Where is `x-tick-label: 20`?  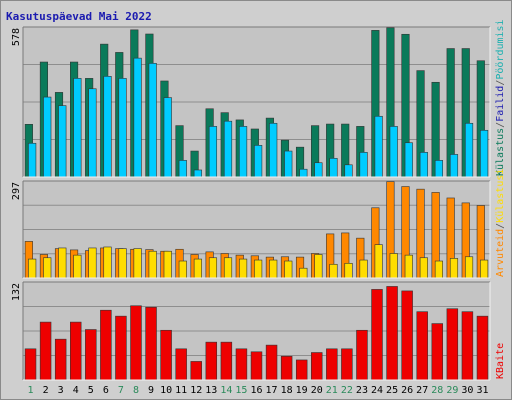 x-tick-label: 20 is located at coordinates (317, 390).